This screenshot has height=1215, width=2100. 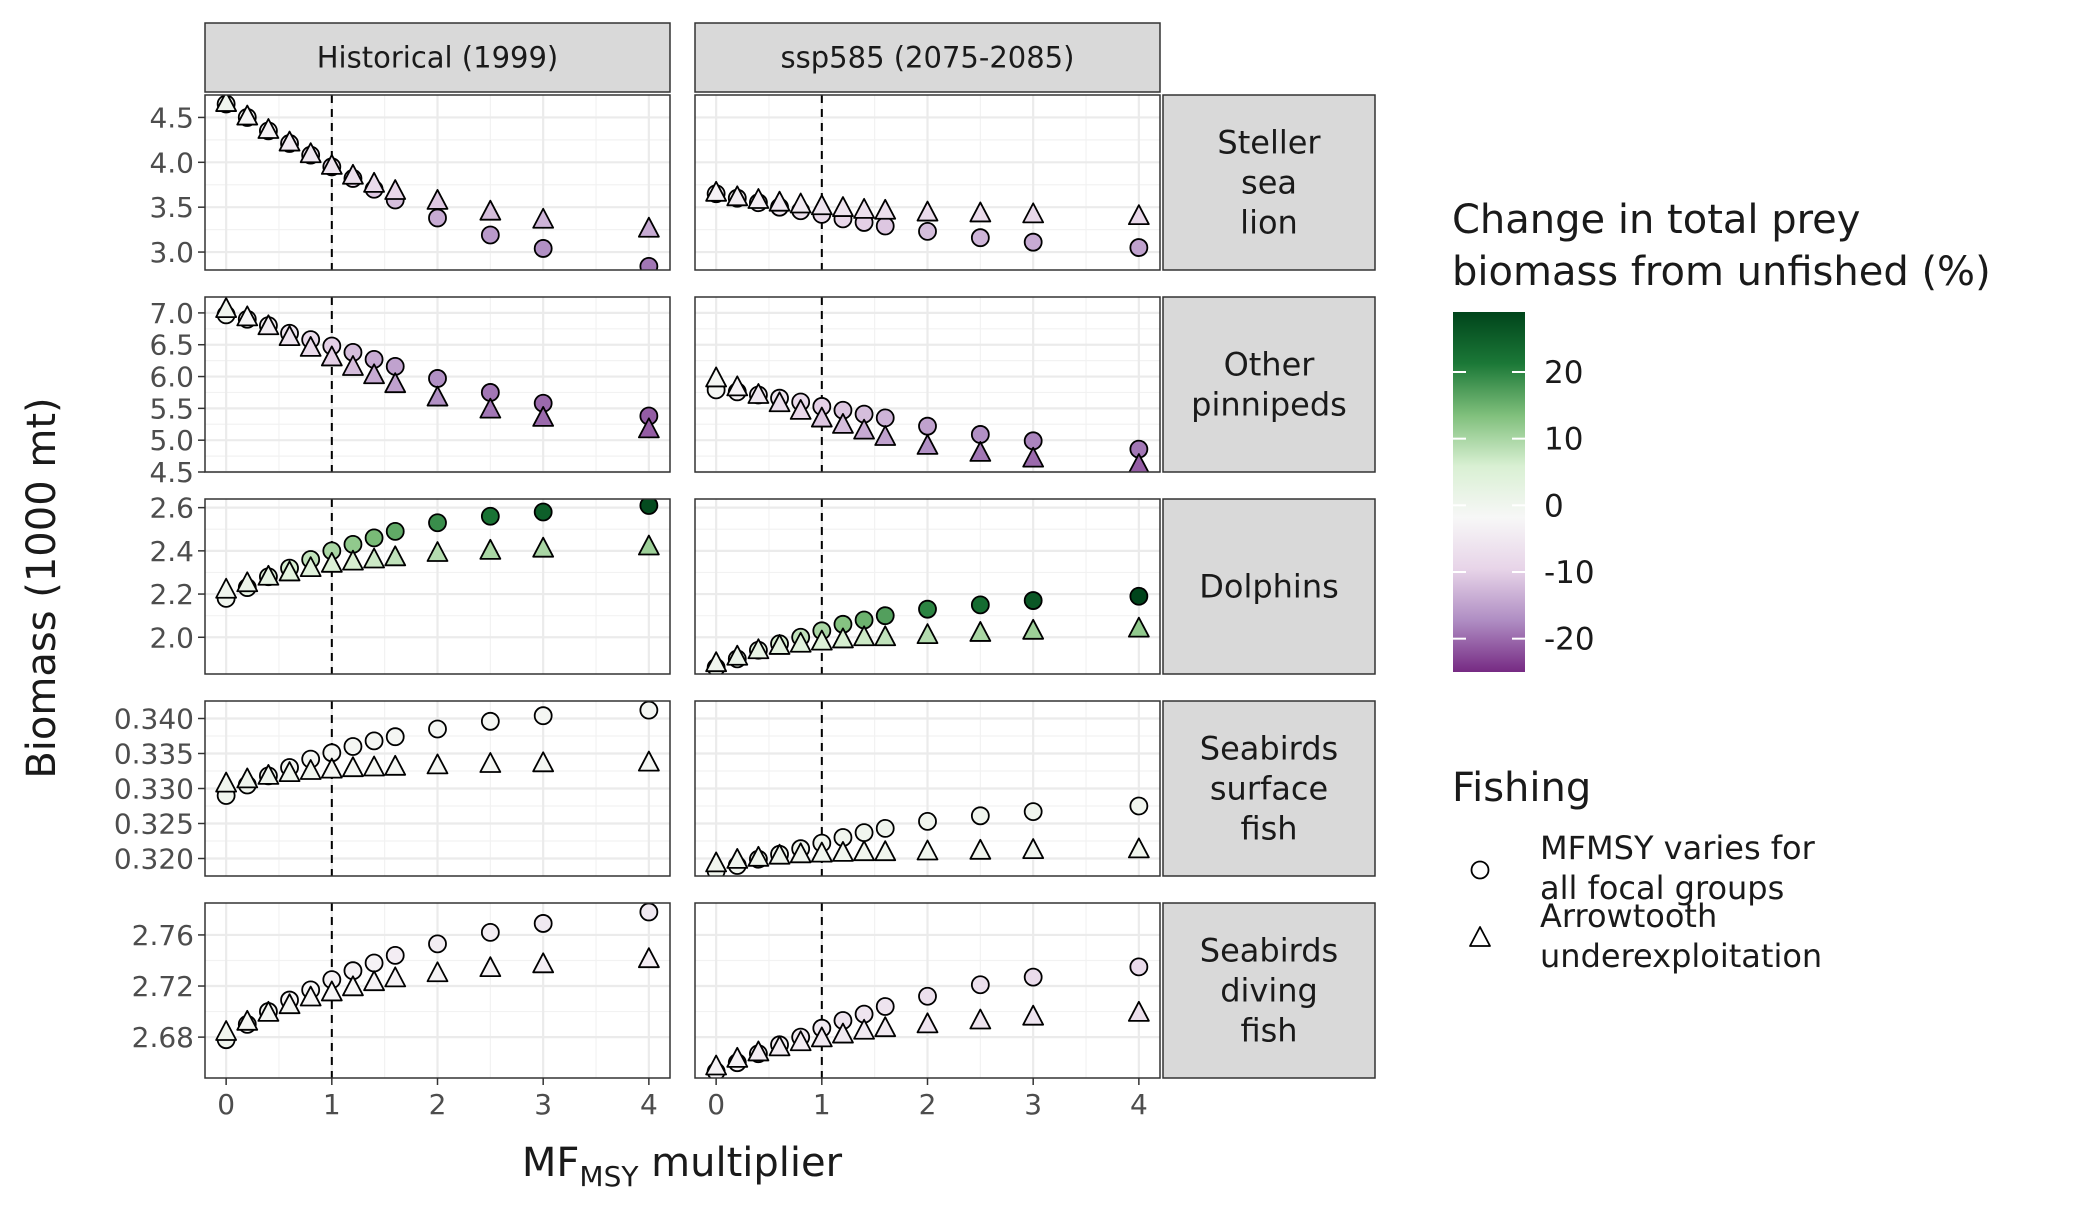 I want to click on legend-label: underexploitation, so click(x=1681, y=956).